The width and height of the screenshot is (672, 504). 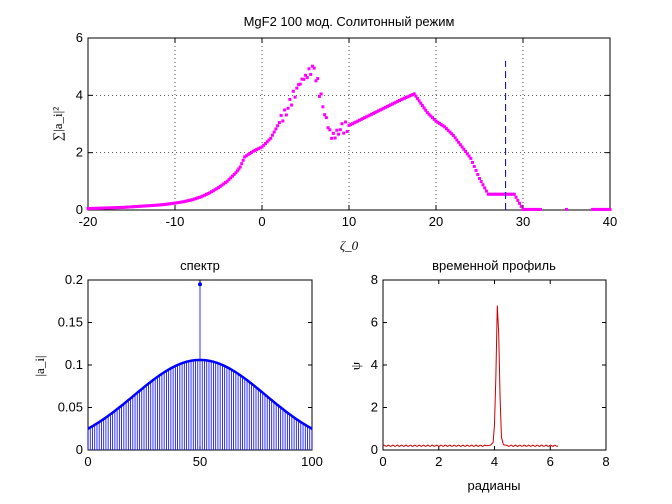 What do you see at coordinates (39, 365) in the screenshot?
I see `spectrum-ylabel: |a_i|` at bounding box center [39, 365].